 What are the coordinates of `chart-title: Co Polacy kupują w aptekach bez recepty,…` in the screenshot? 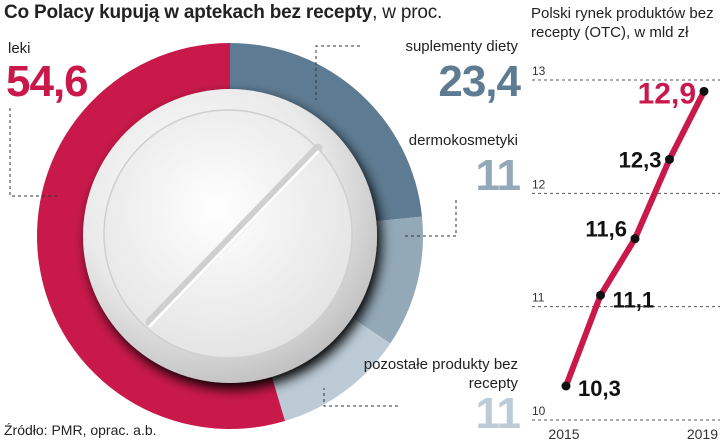 It's located at (223, 13).